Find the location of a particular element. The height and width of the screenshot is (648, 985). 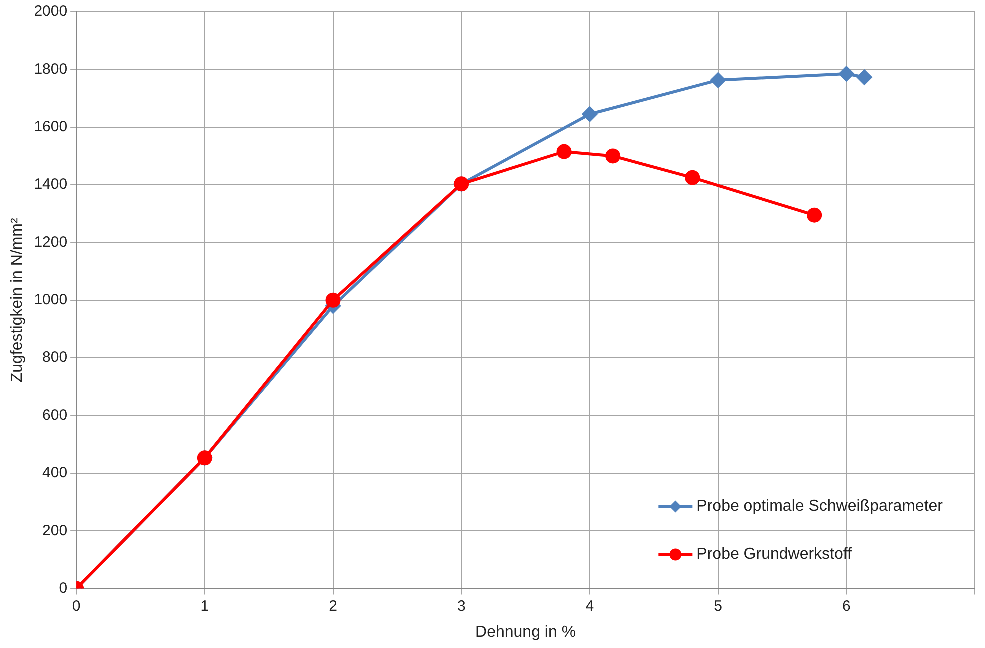

y-tick-label: 1600 is located at coordinates (51, 127).